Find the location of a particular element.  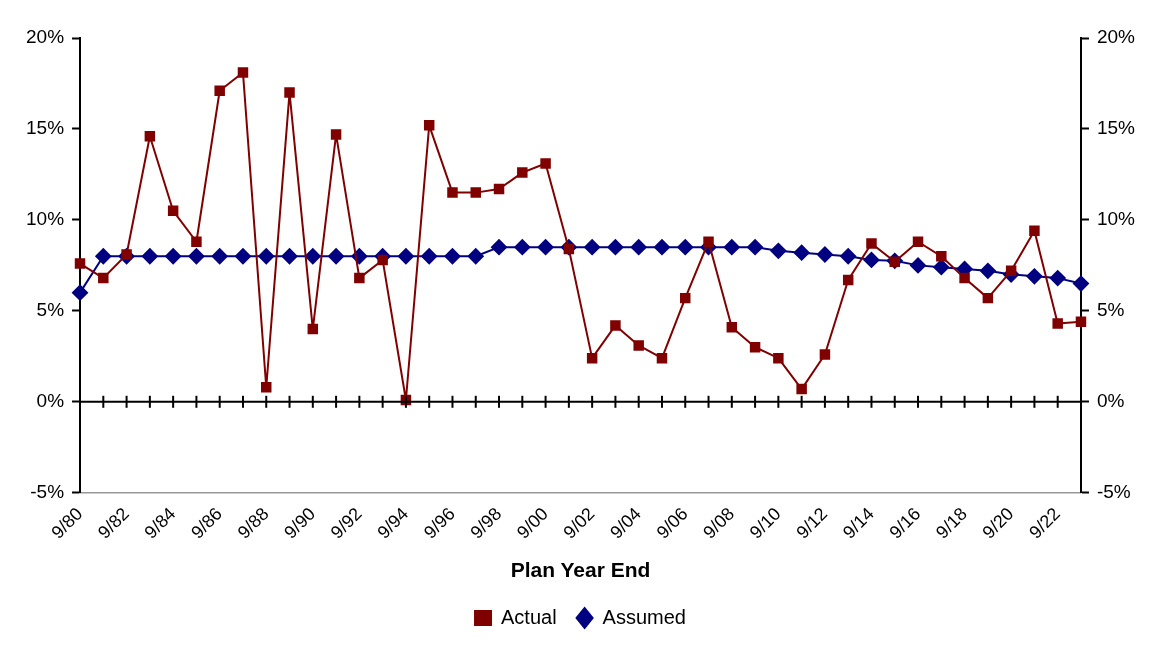

x-tick-label: 9/02 is located at coordinates (579, 523).